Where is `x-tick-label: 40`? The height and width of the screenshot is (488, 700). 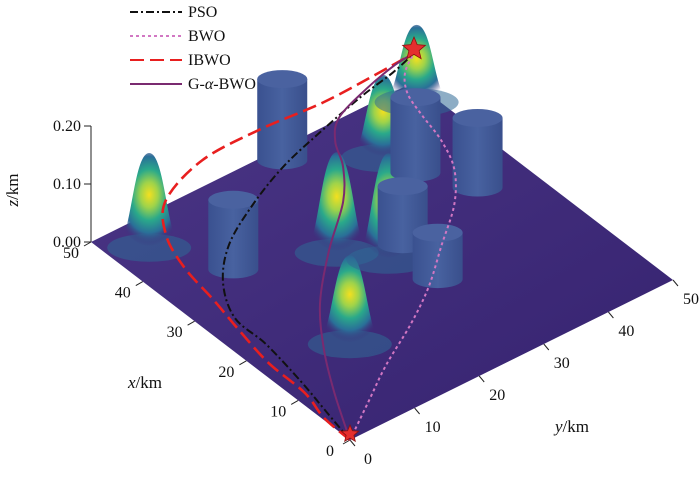
x-tick-label: 40 is located at coordinates (123, 293).